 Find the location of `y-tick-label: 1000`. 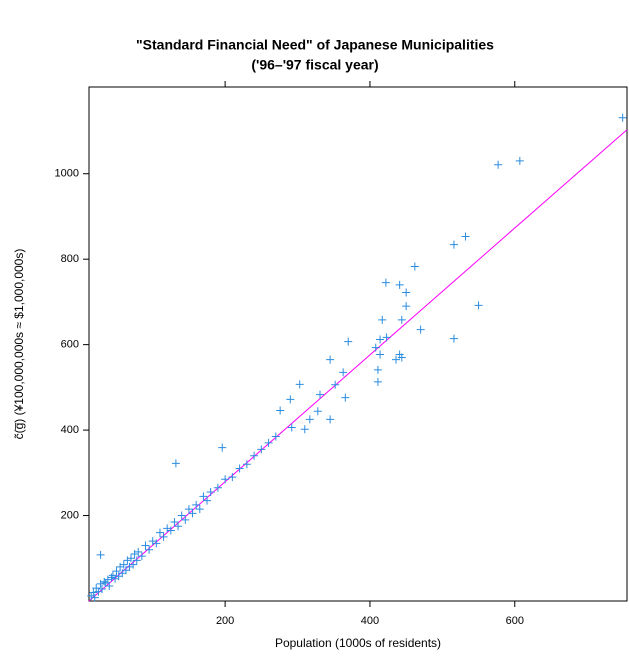

y-tick-label: 1000 is located at coordinates (67, 174).